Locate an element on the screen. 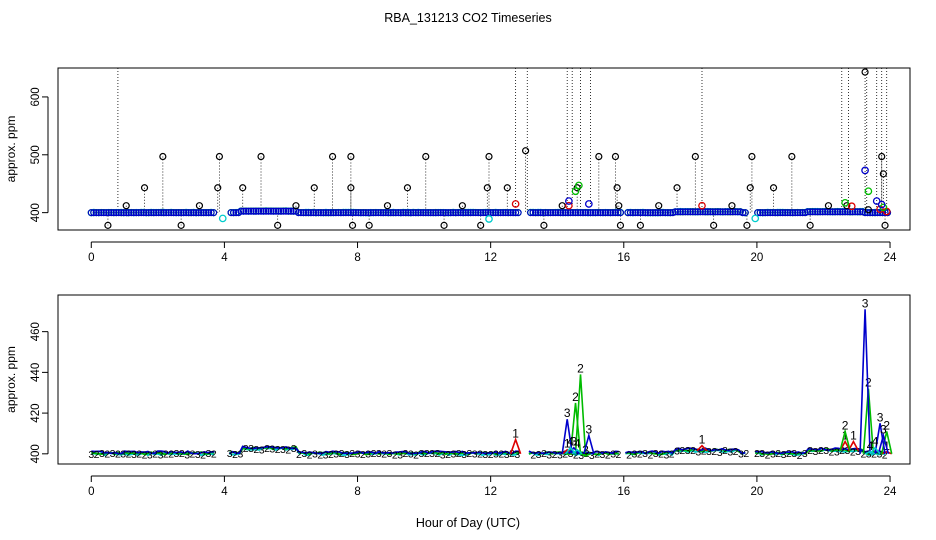  series-2-point-label: 2 is located at coordinates (845, 425).